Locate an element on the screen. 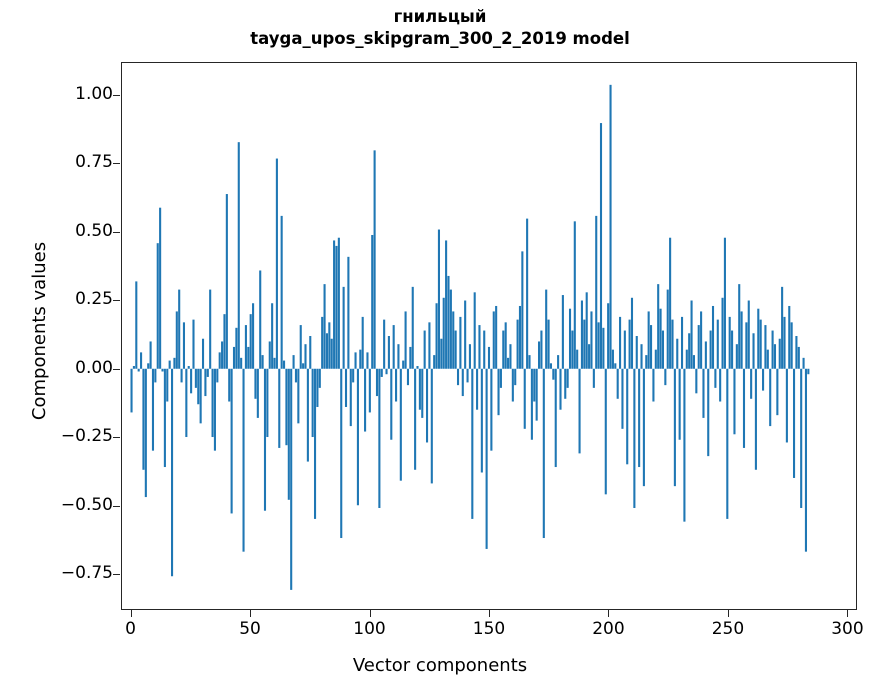 Image resolution: width=880 pixels, height=696 pixels. y-tick-label: 1.00 is located at coordinates (94, 93).